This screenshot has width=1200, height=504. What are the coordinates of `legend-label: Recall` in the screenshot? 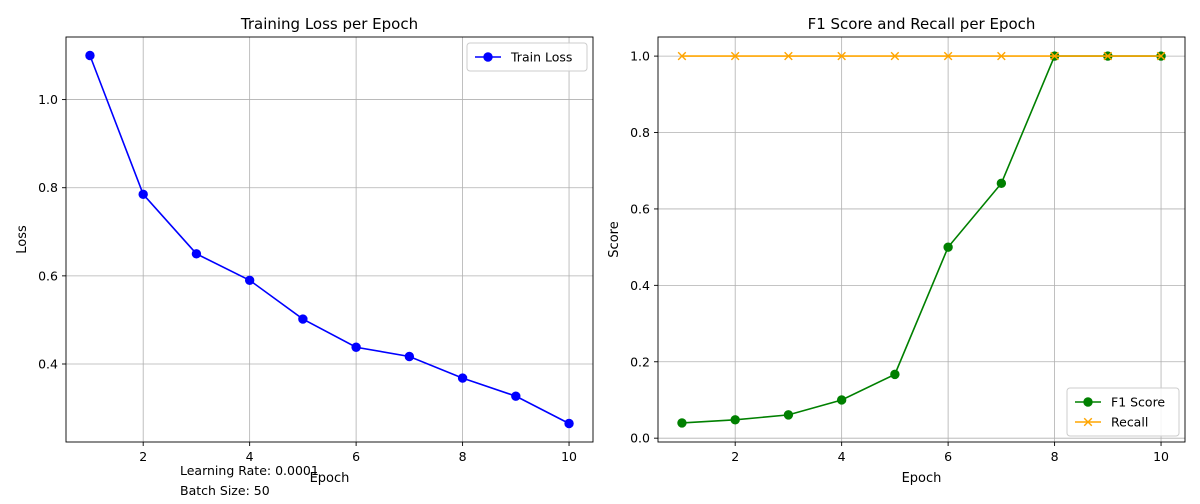 It's located at (1129, 422).